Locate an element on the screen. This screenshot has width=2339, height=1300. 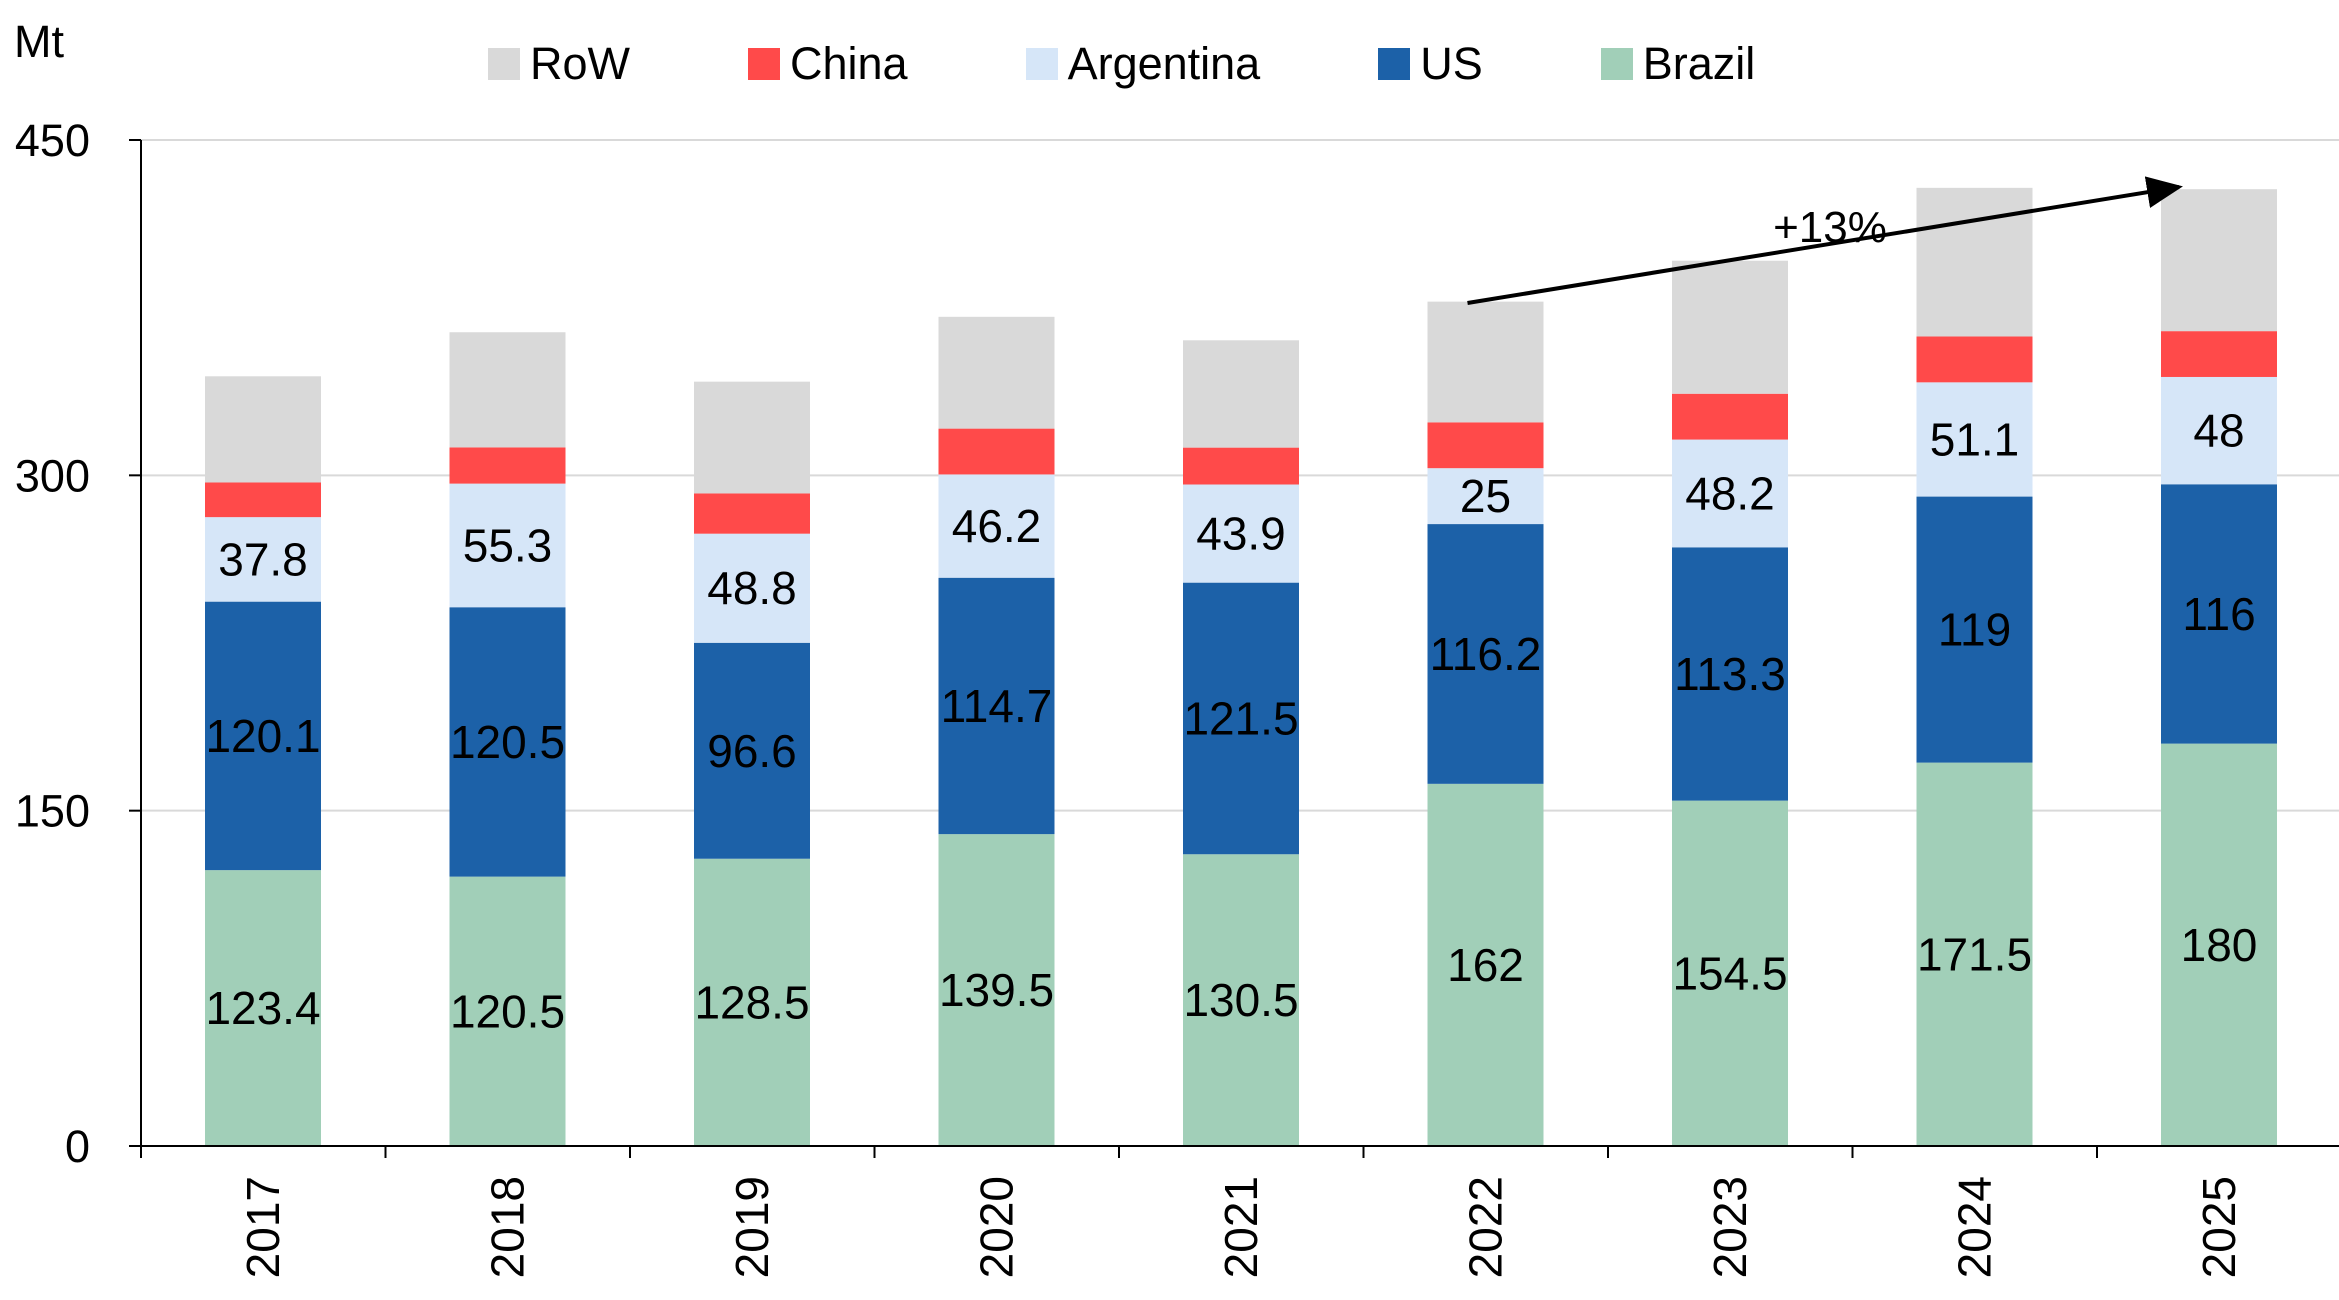
legend-item-brazil: Brazil is located at coordinates (1678, 64).